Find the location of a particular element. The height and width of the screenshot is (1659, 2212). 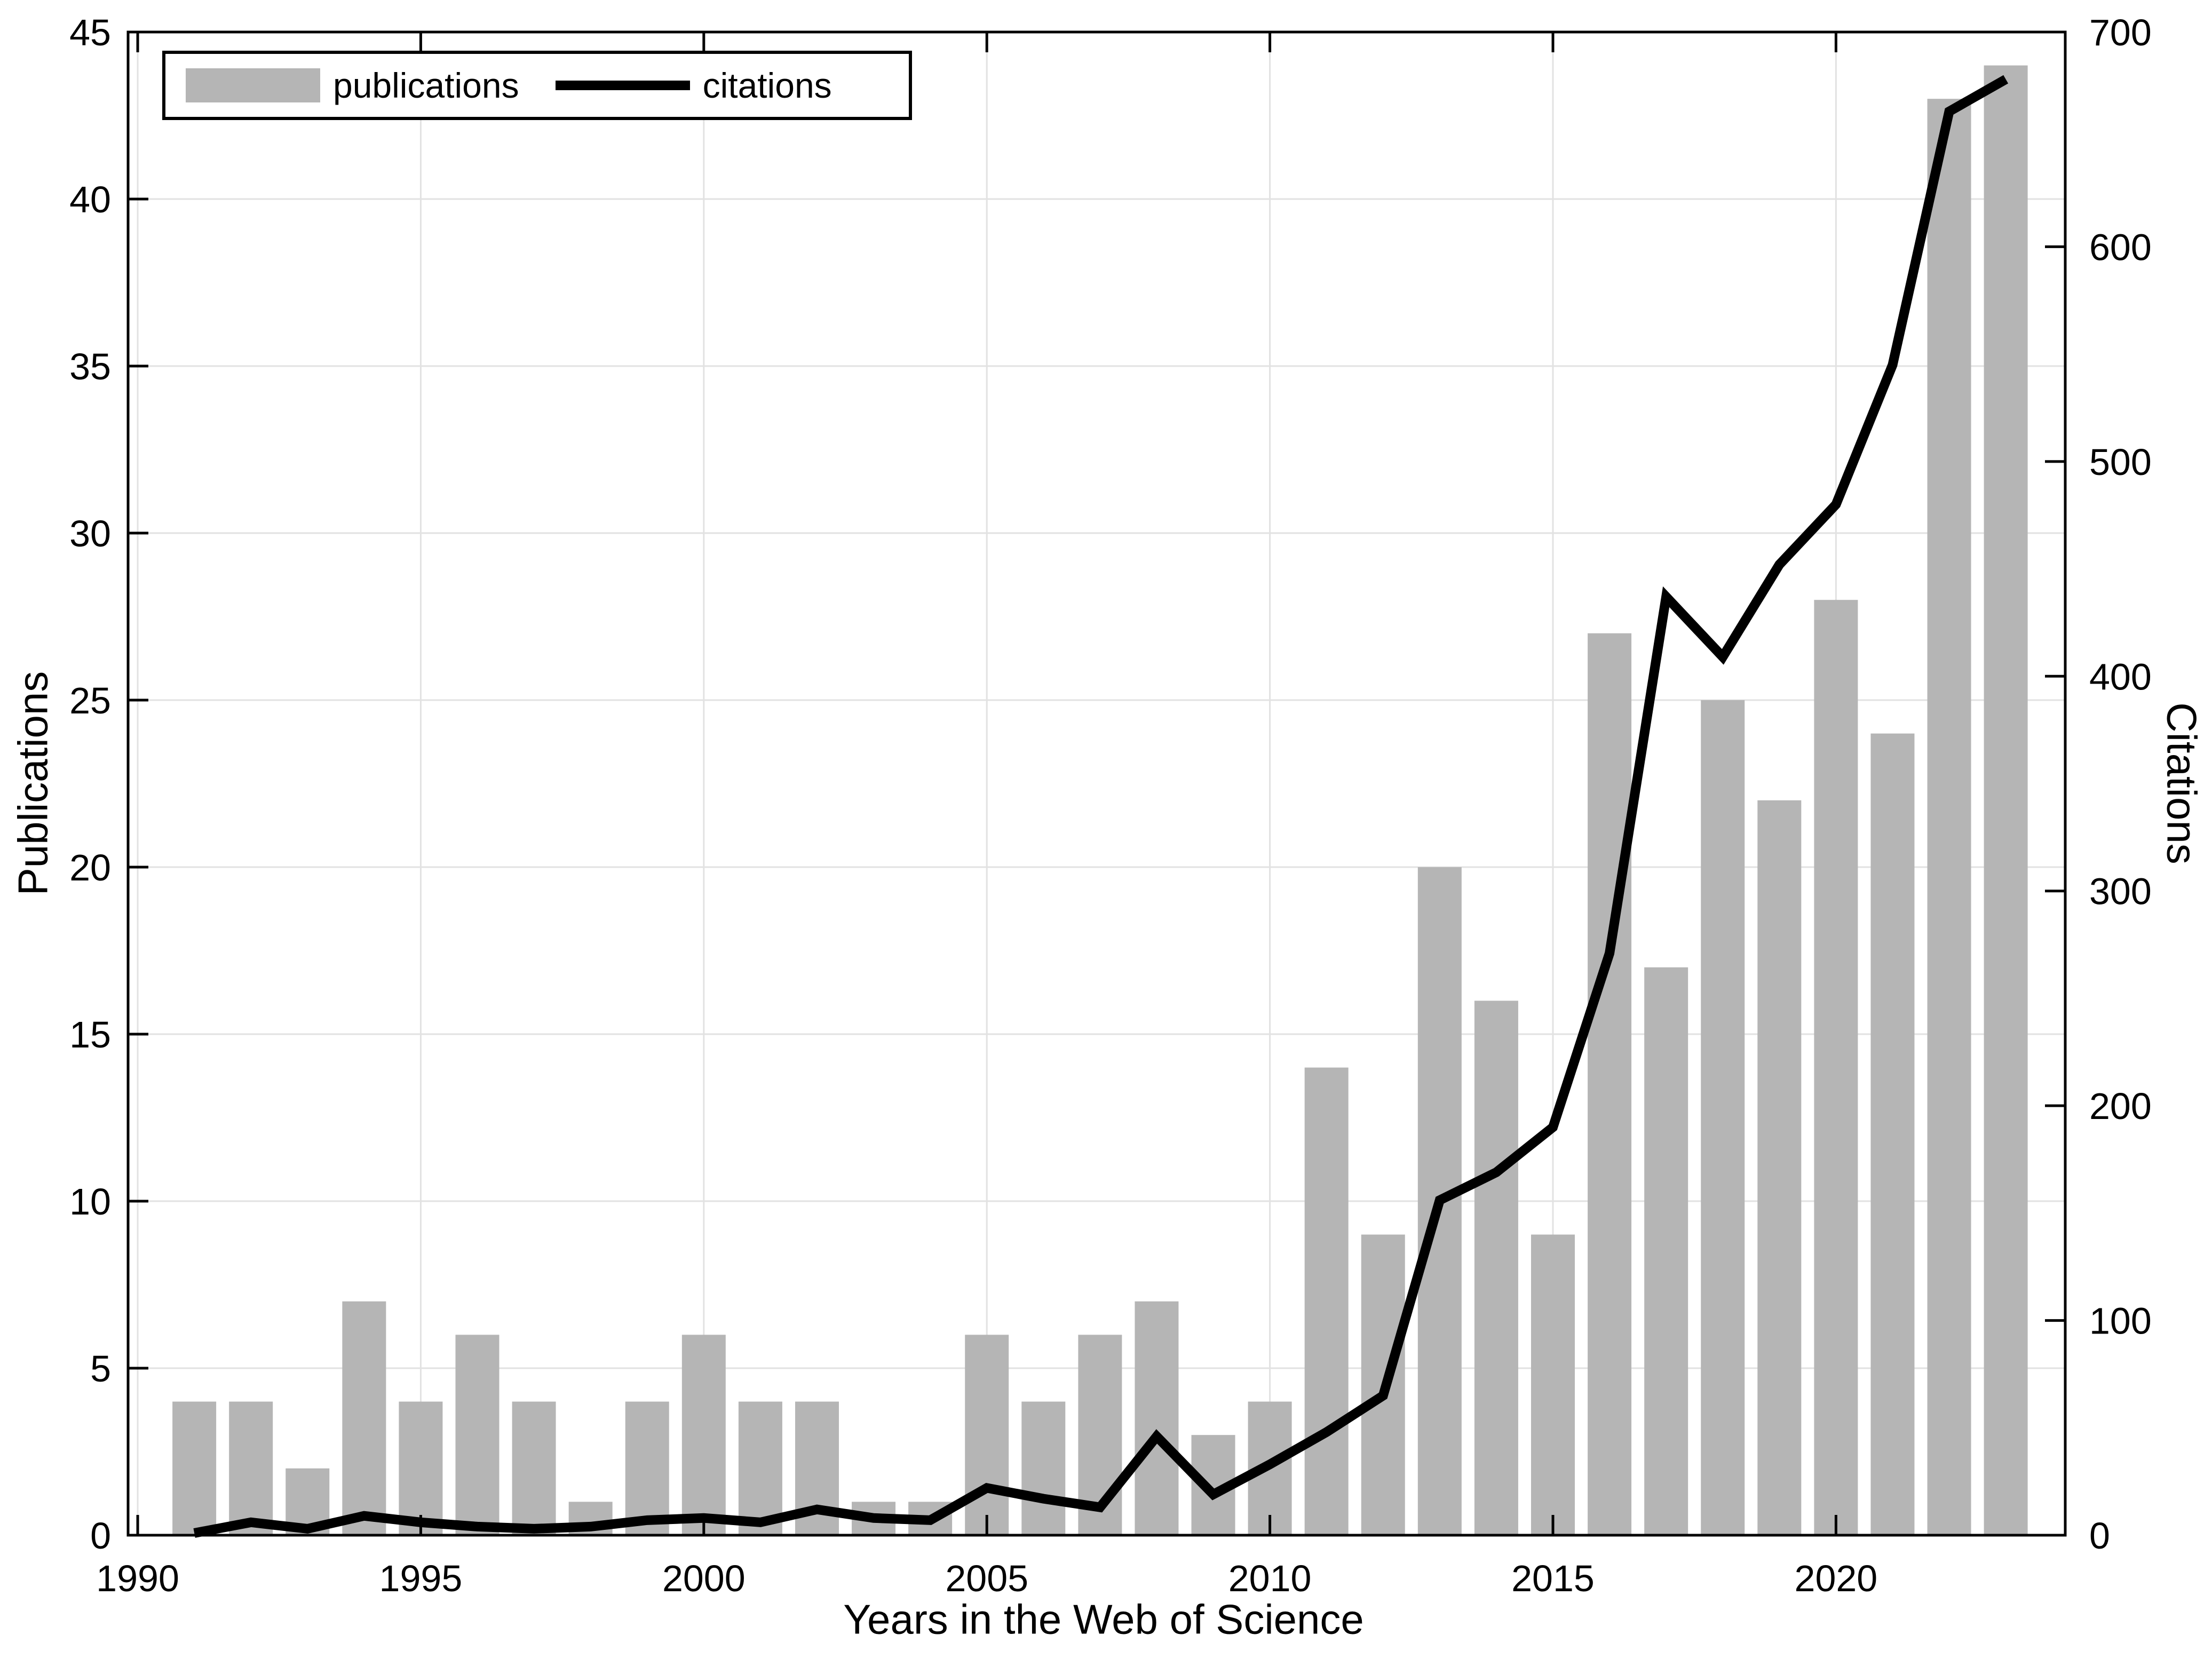

legend: publications citations is located at coordinates (537, 85).